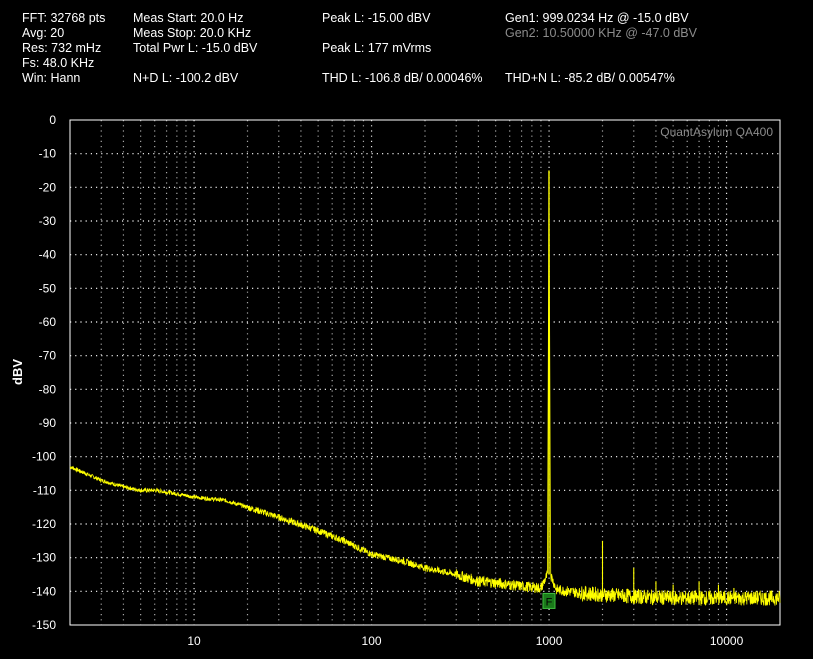 This screenshot has width=813, height=659. What do you see at coordinates (192, 33) in the screenshot?
I see `meas-stop: Meas Stop: 20.0 KHz` at bounding box center [192, 33].